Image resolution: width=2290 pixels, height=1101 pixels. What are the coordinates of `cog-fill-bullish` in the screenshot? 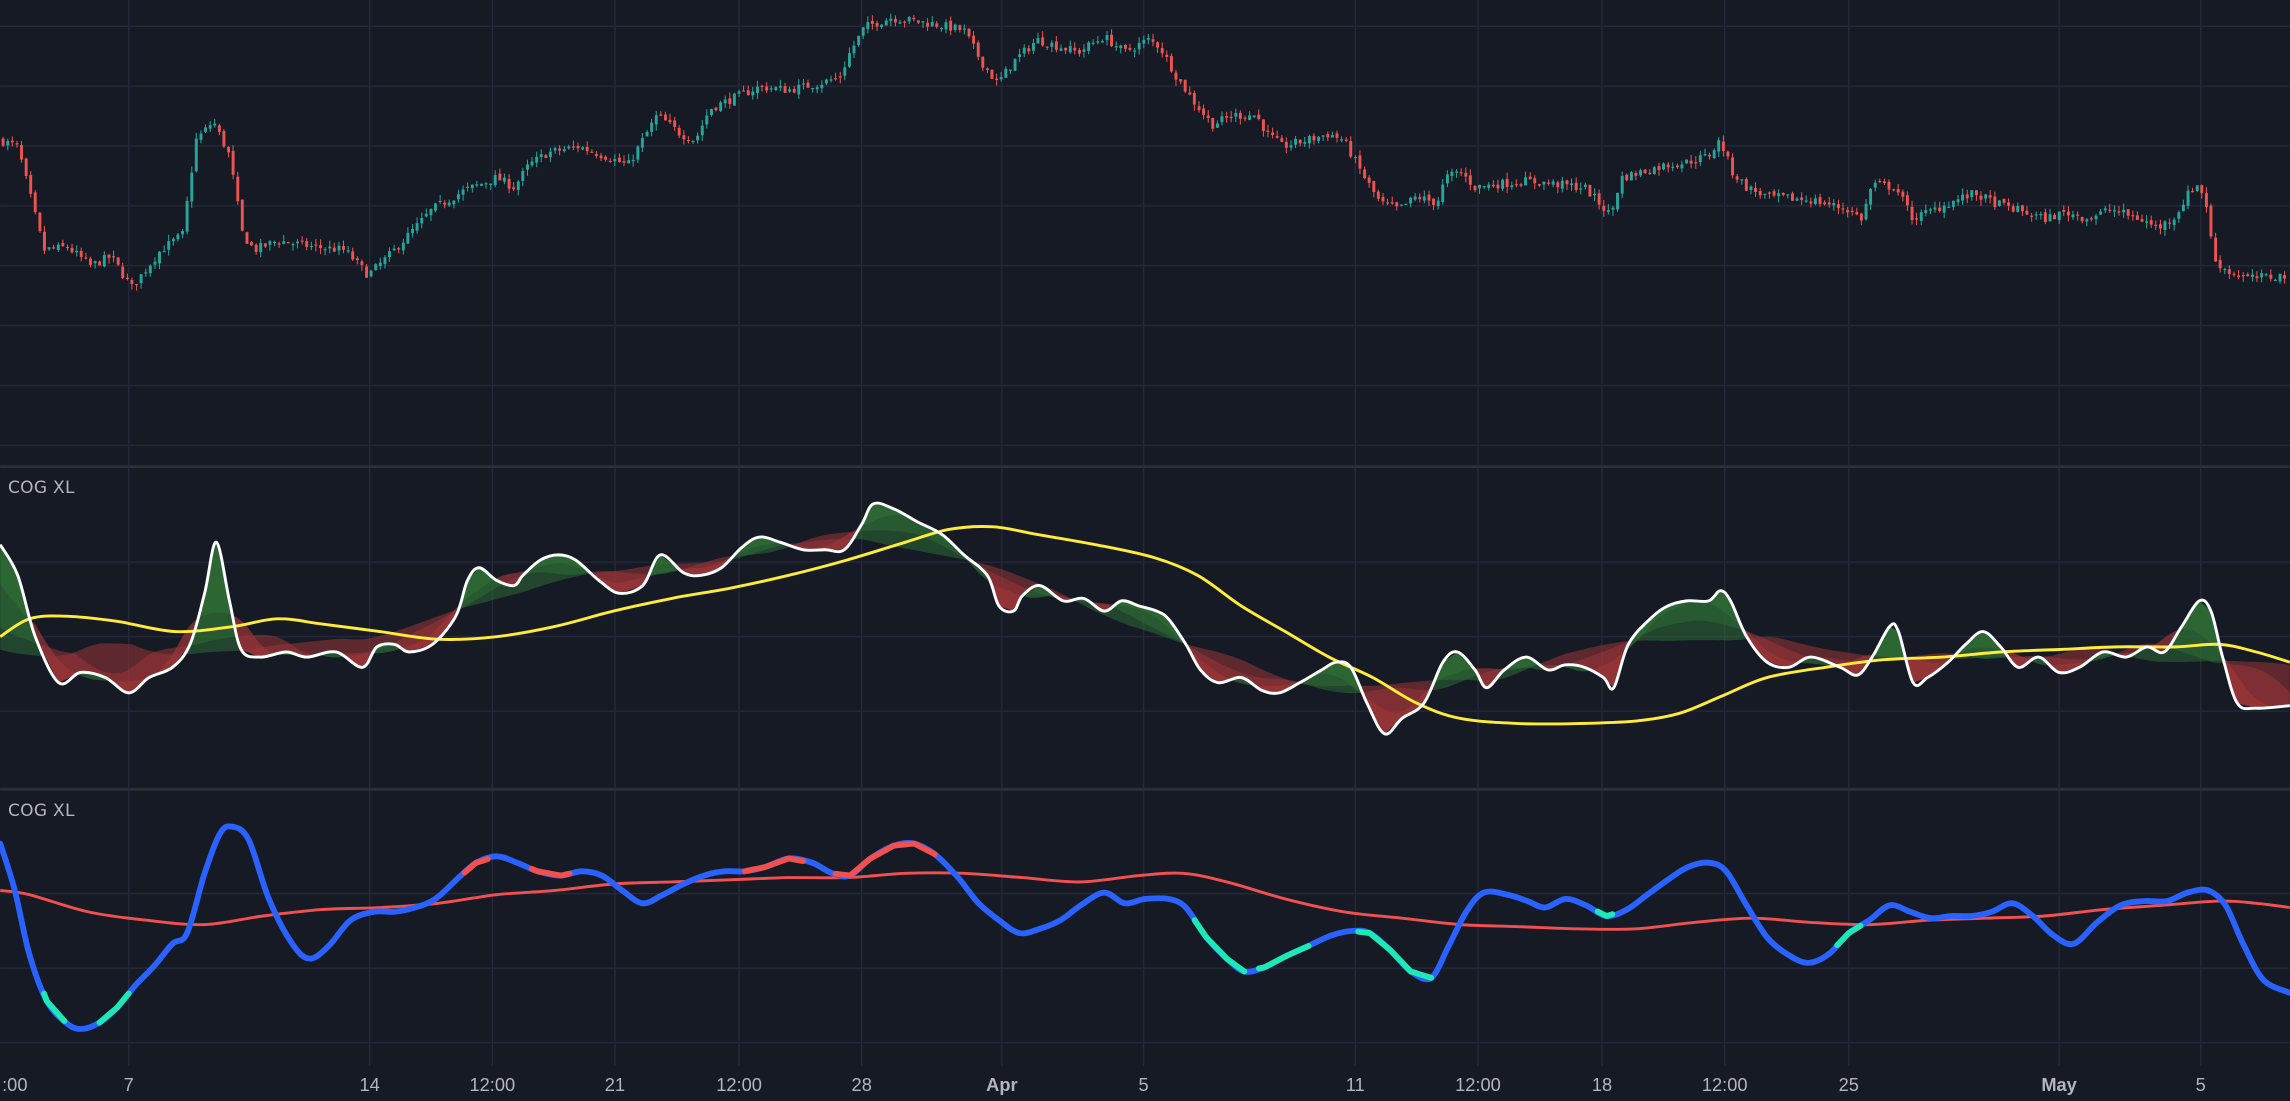 It's located at (1890, 642).